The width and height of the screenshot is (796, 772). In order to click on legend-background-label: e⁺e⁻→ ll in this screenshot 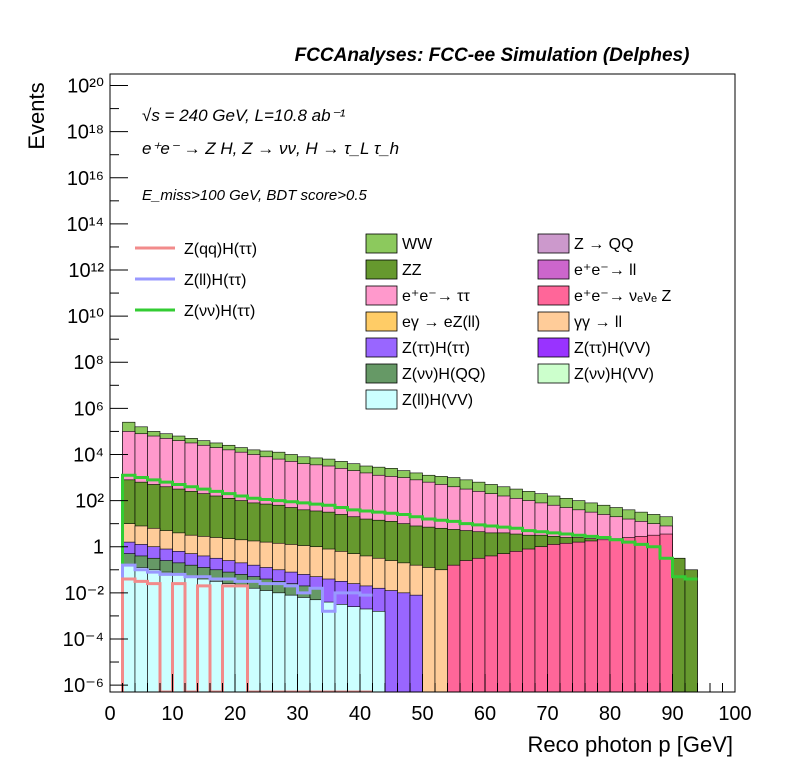, I will do `click(605, 270)`.